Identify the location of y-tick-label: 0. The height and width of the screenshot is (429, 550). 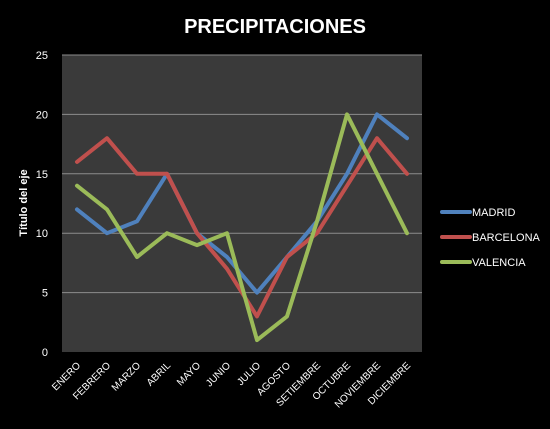
(45, 353).